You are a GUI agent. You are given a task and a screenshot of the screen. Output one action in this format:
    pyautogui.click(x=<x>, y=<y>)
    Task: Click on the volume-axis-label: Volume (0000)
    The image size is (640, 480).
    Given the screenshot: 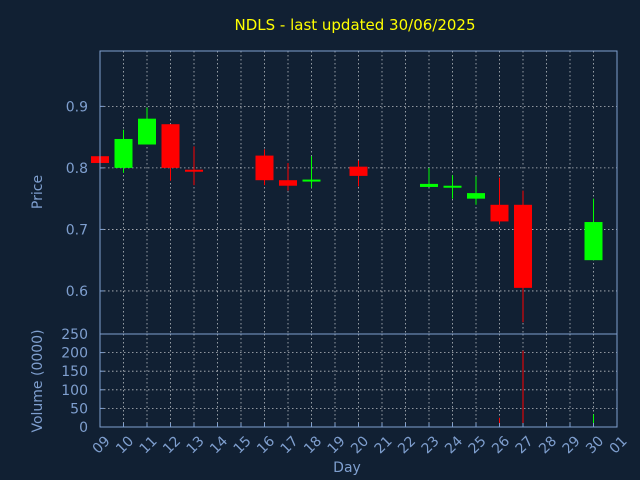 What is the action you would take?
    pyautogui.click(x=38, y=380)
    